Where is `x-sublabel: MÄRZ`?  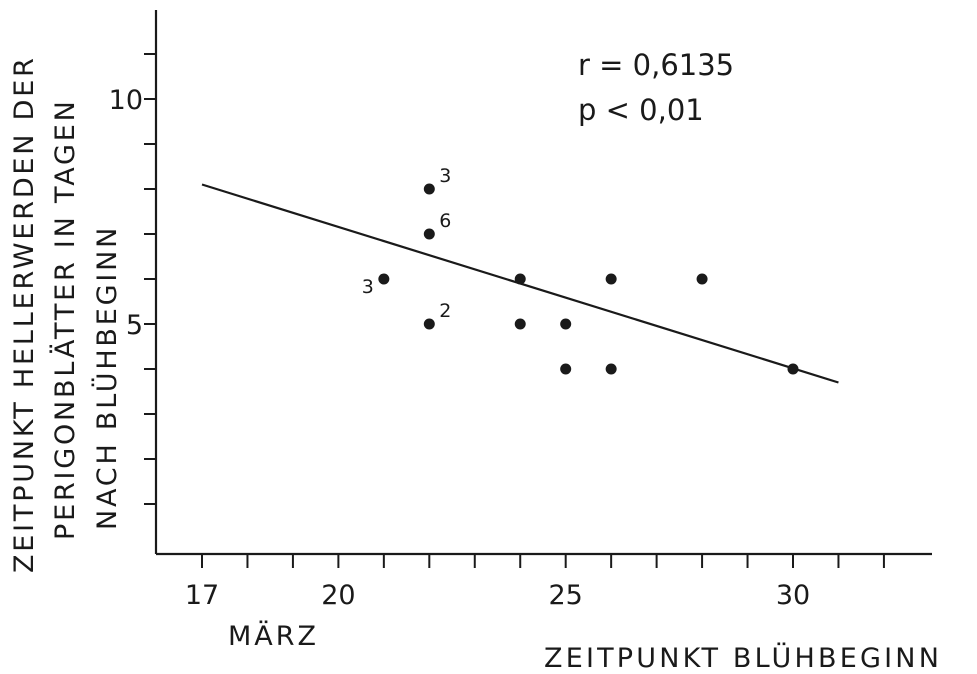 x-sublabel: MÄRZ is located at coordinates (273, 636).